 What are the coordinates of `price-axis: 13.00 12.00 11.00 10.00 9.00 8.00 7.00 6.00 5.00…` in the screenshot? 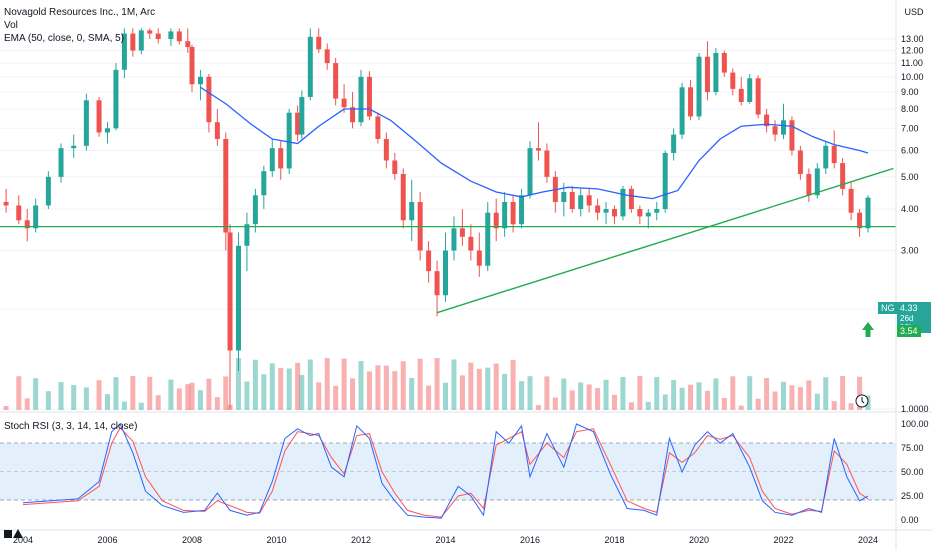 It's located at (915, 224).